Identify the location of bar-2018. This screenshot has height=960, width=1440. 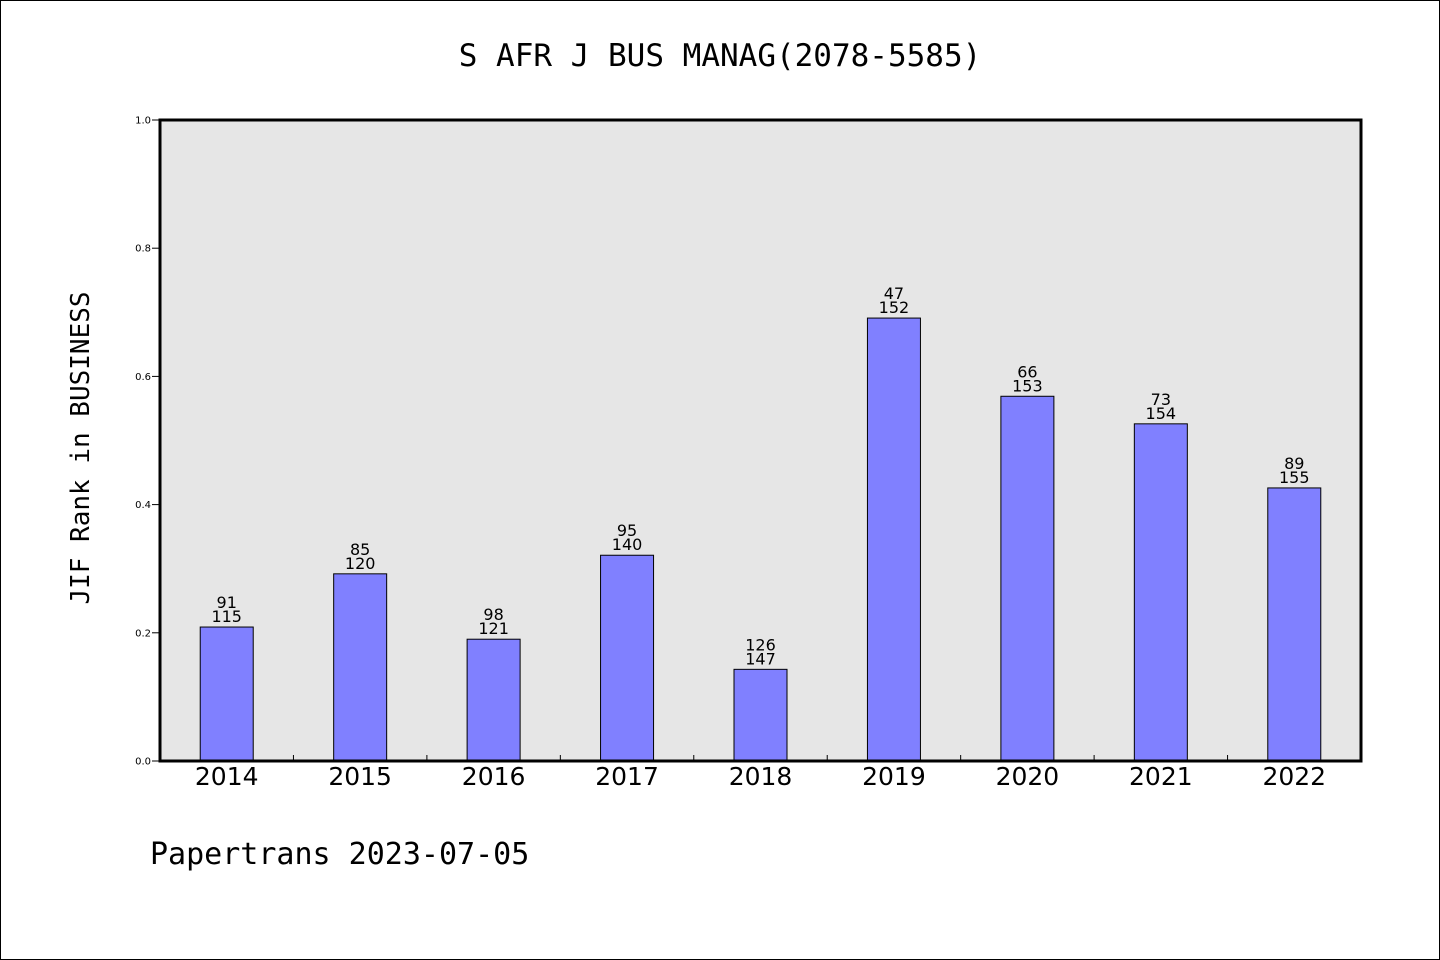
(760, 715).